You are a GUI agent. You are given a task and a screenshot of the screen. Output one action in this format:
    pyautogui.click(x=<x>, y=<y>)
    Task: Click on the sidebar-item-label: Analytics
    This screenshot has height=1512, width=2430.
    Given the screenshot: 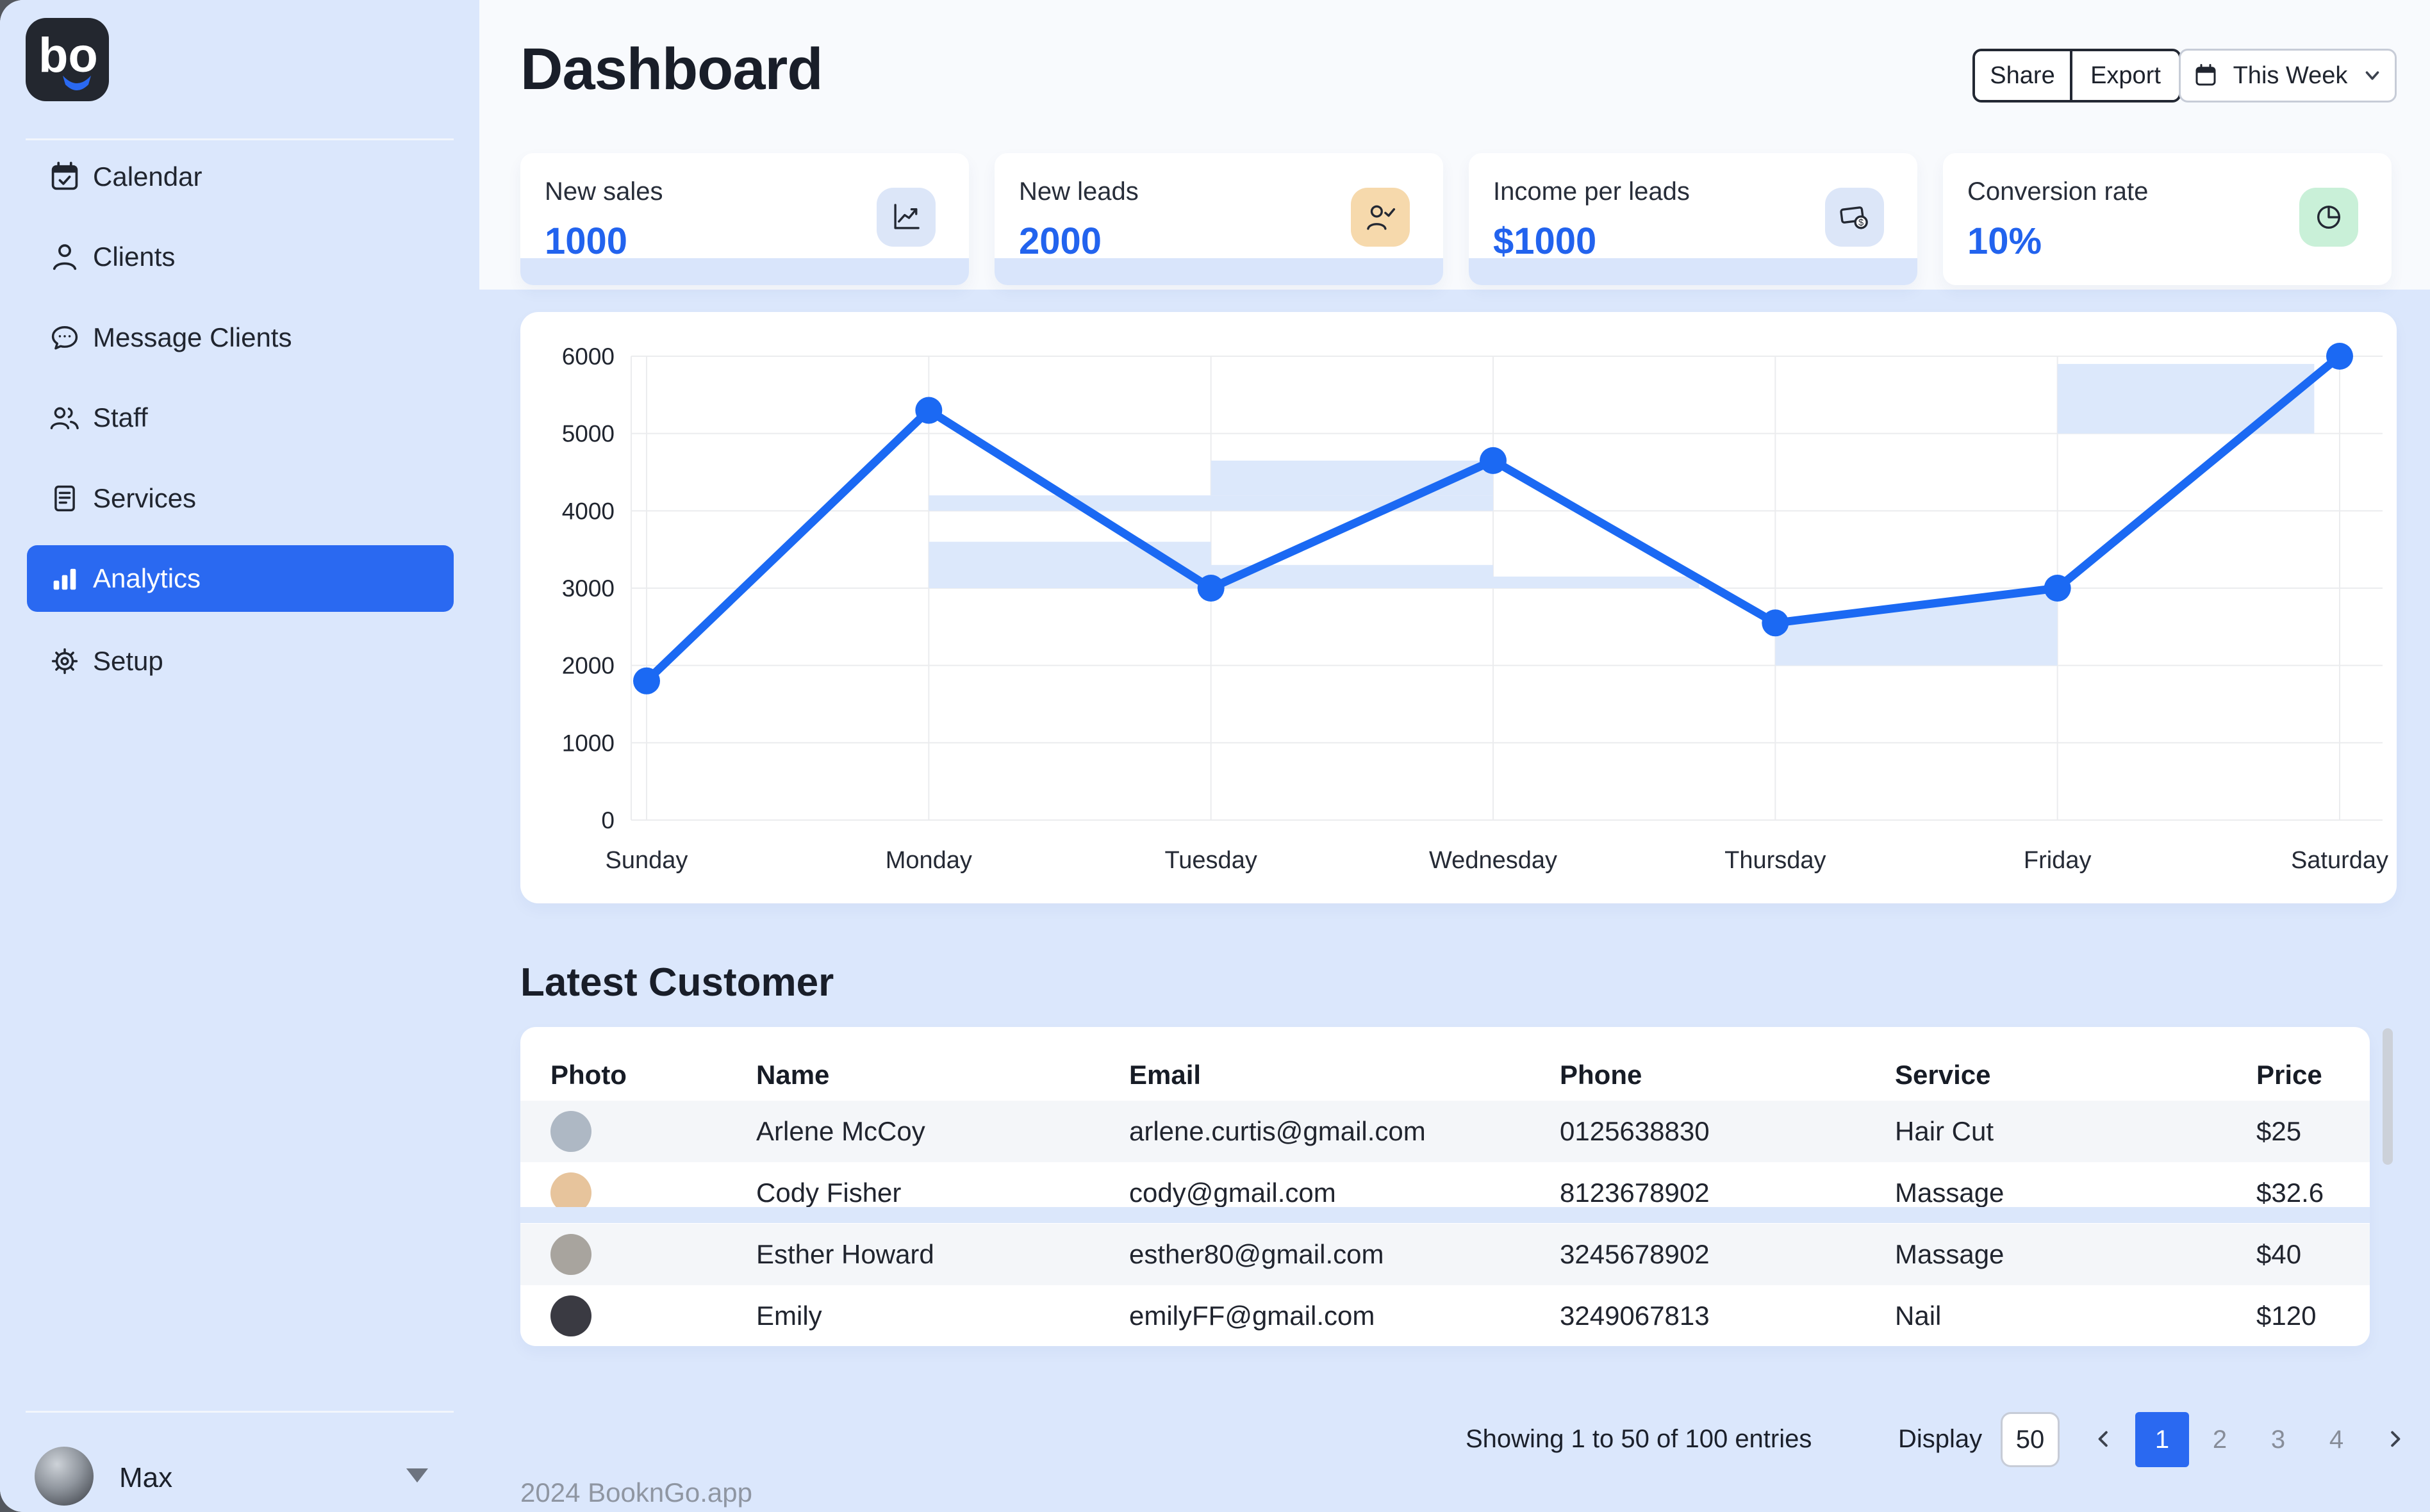 What is the action you would take?
    pyautogui.click(x=147, y=578)
    